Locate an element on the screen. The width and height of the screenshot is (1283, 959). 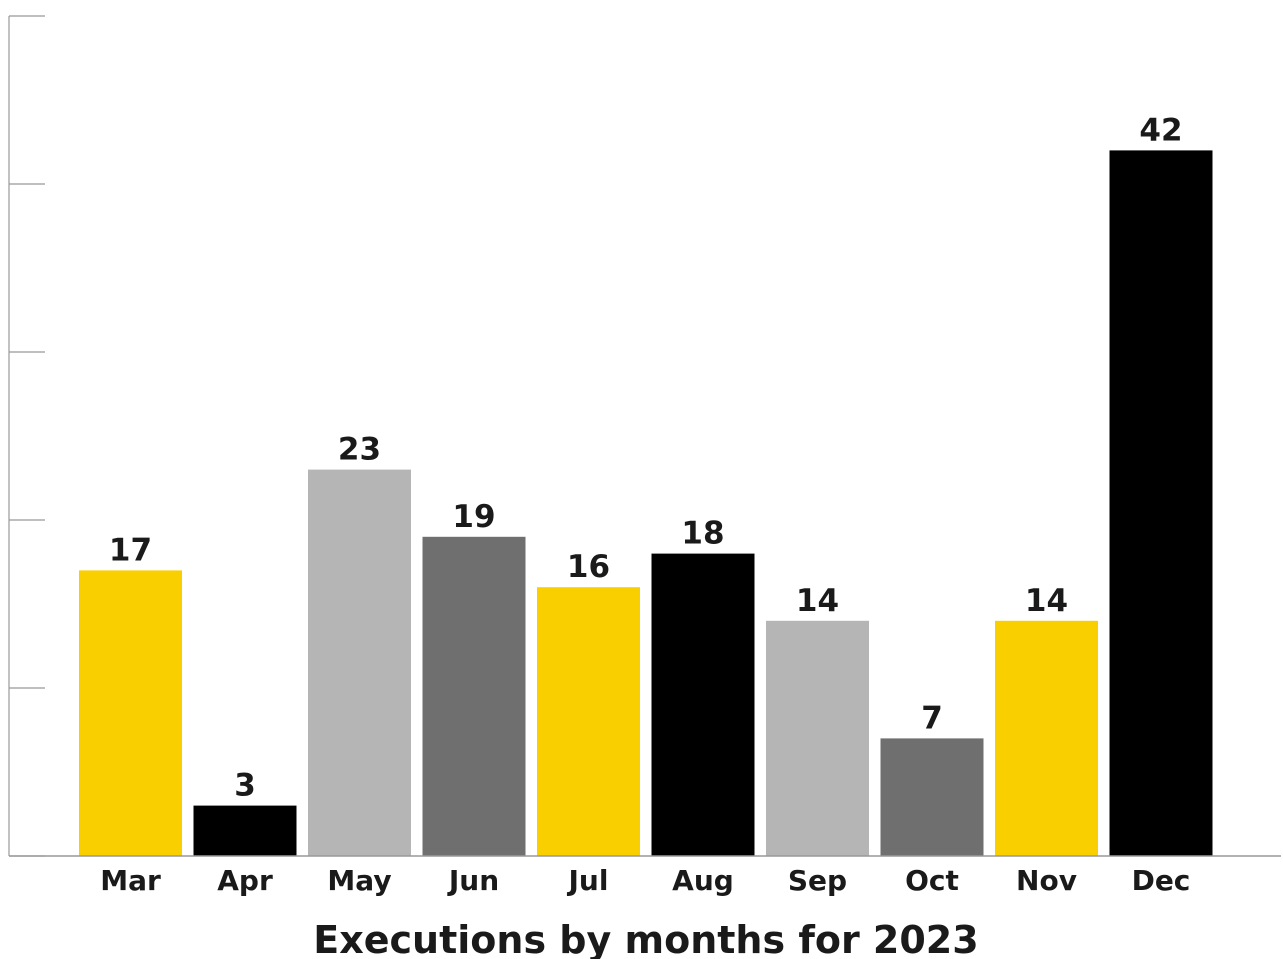
data-label-may: 23 is located at coordinates (359, 450).